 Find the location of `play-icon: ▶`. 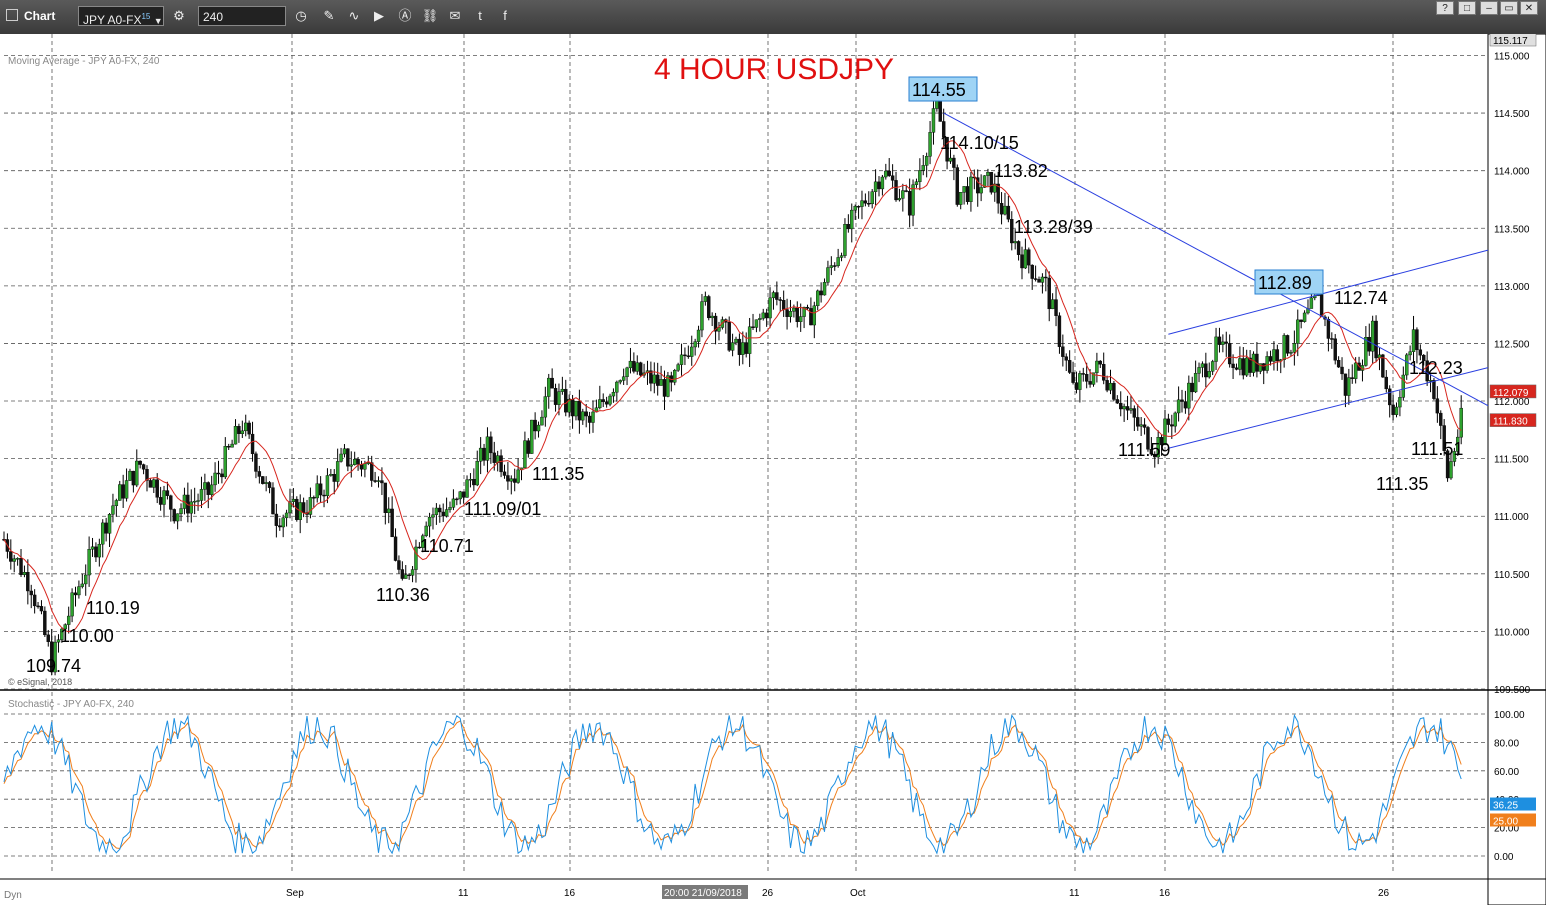

play-icon: ▶ is located at coordinates (379, 15).